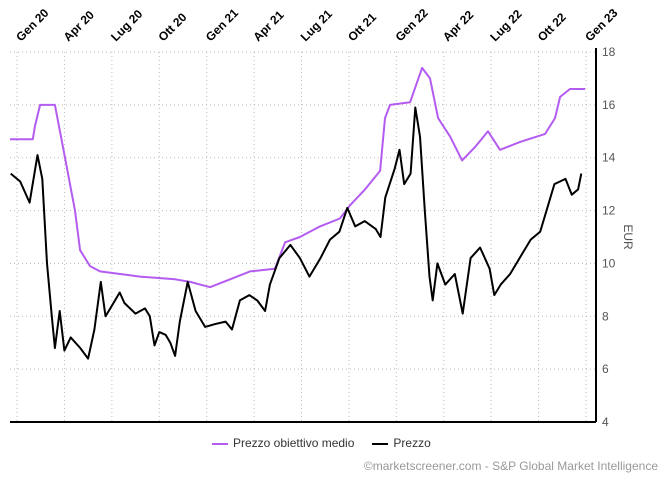  I want to click on x-tick-label: Apr 20, so click(79, 26).